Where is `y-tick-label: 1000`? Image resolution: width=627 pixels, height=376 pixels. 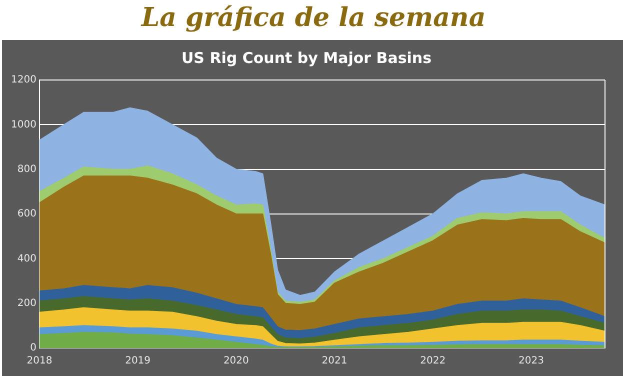 y-tick-label: 1000 is located at coordinates (23, 124).